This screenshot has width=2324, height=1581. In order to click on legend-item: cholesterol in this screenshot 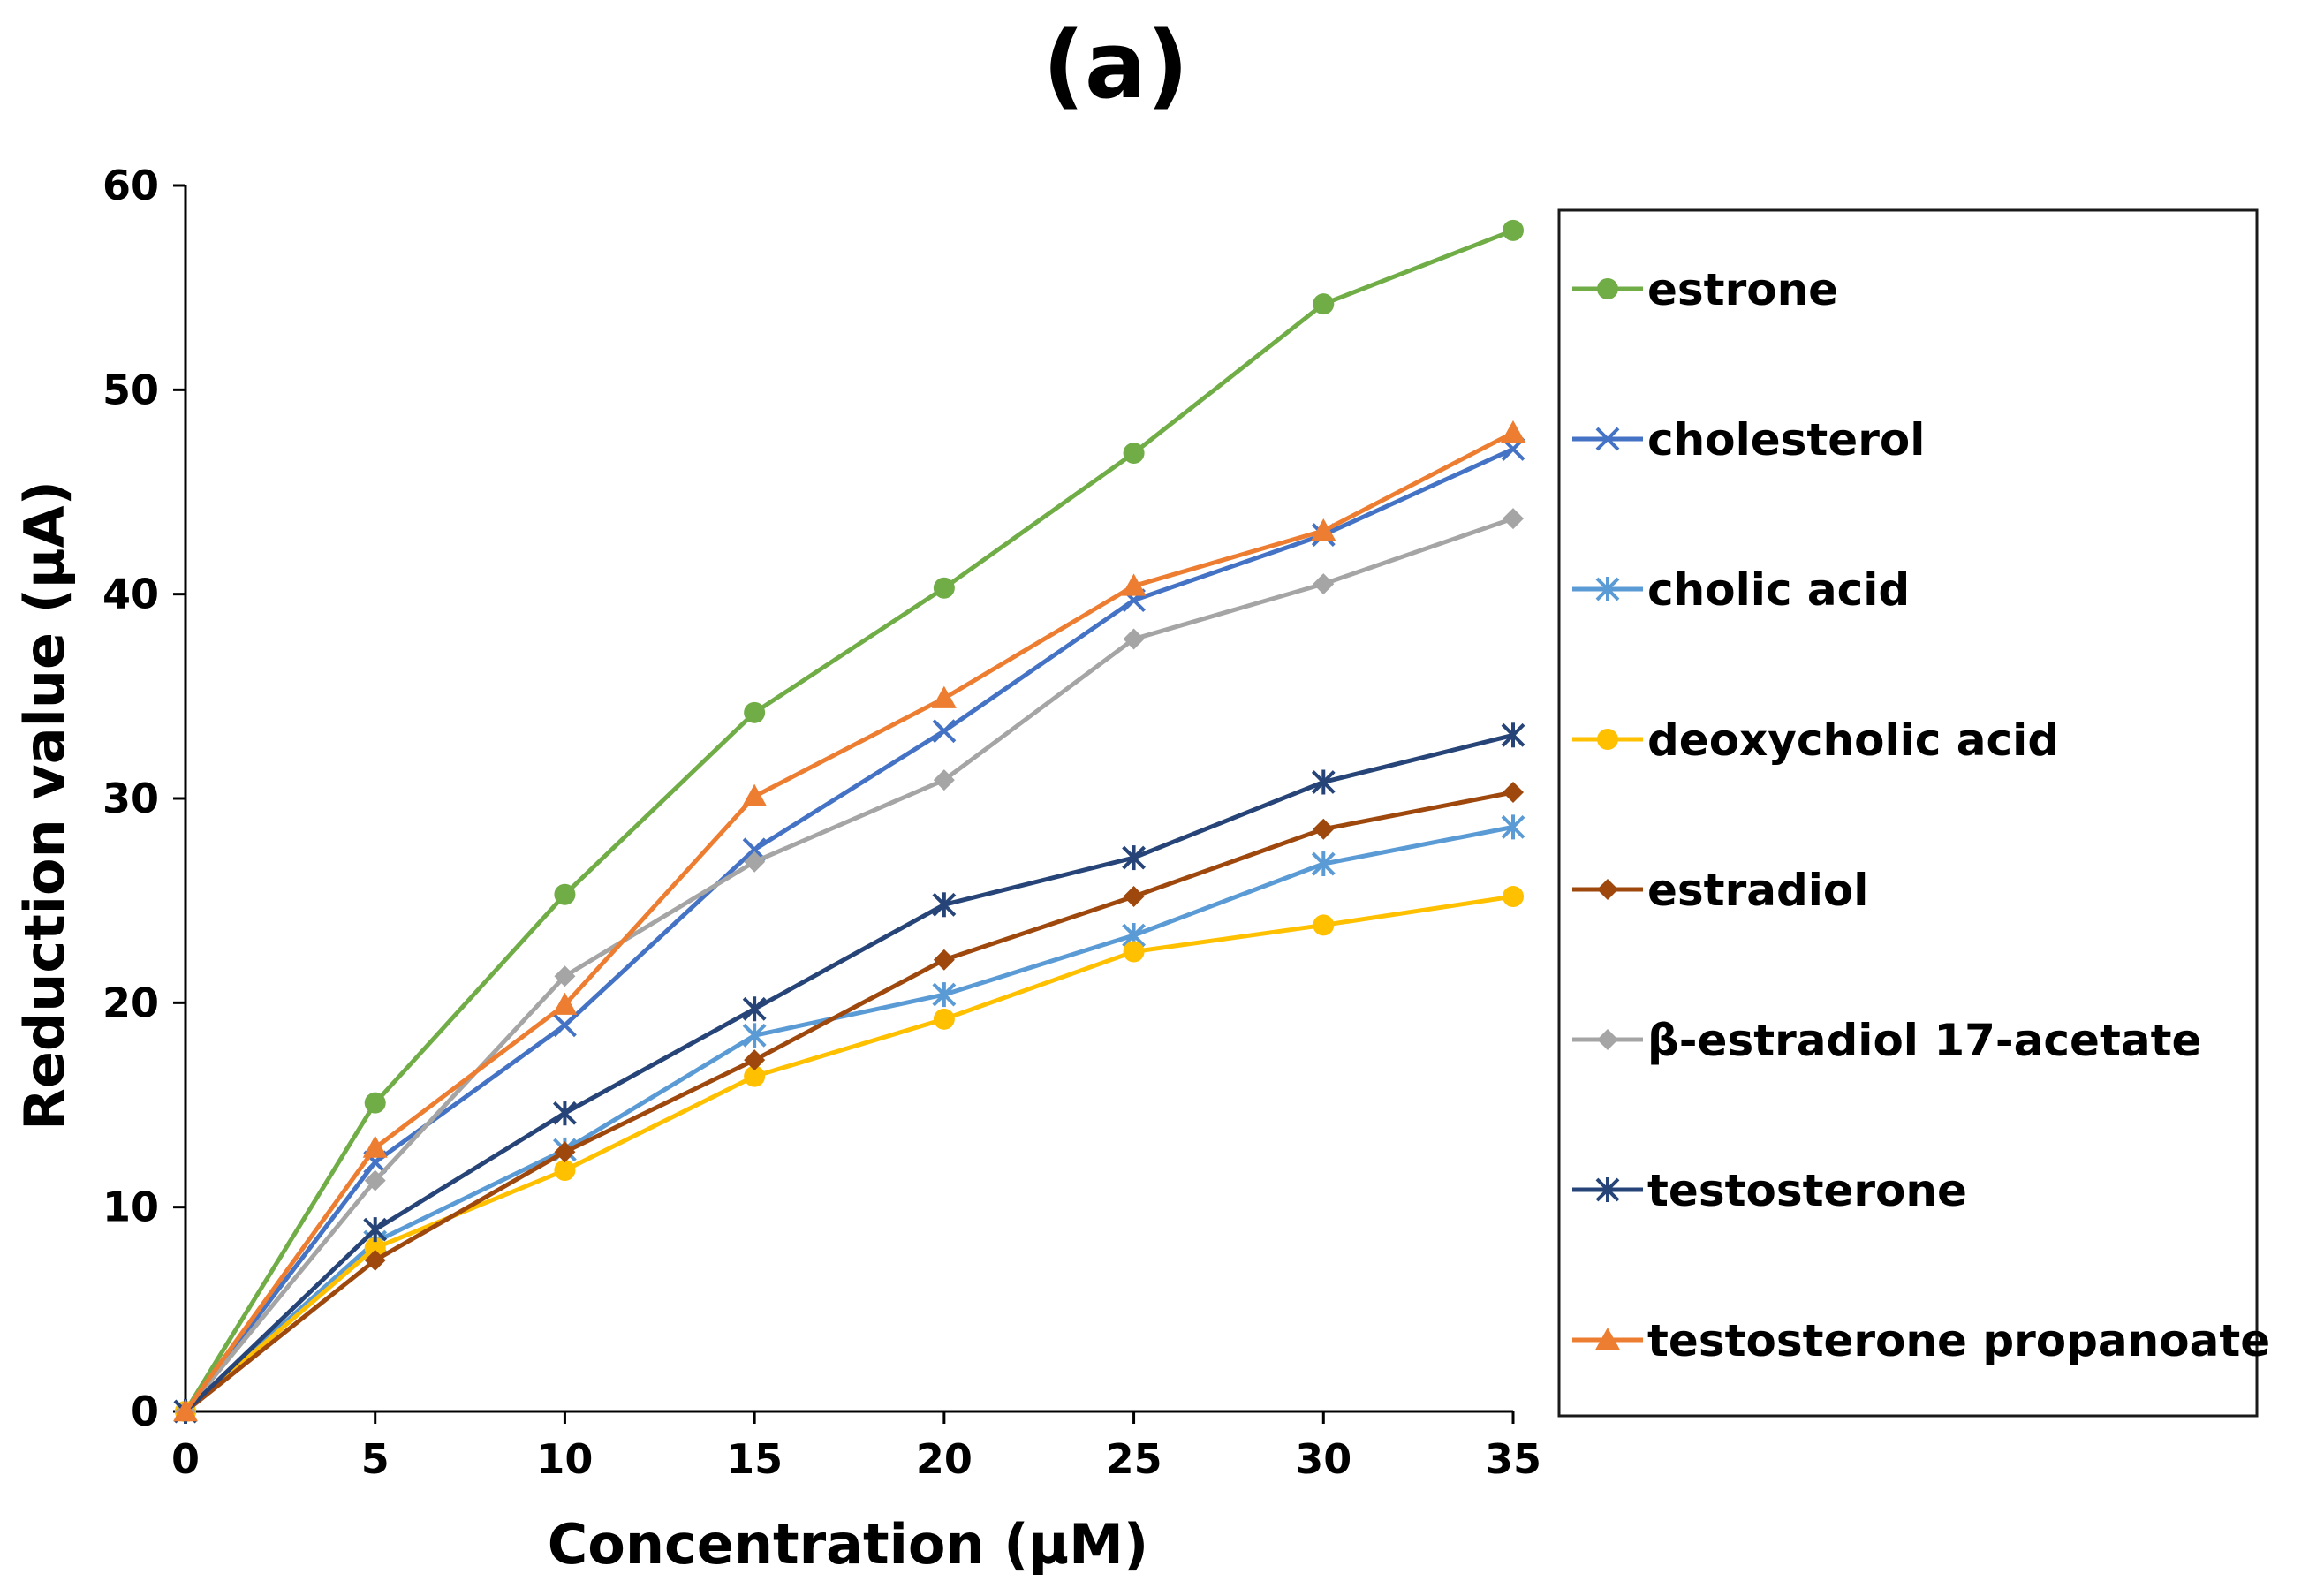, I will do `click(1748, 439)`.